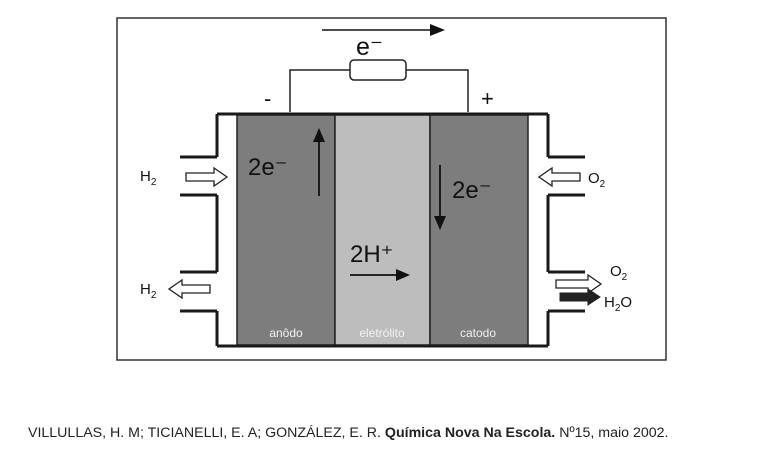  Describe the element at coordinates (470, 433) in the screenshot. I see `citation-journal: Química Nova Na Escola.` at that location.